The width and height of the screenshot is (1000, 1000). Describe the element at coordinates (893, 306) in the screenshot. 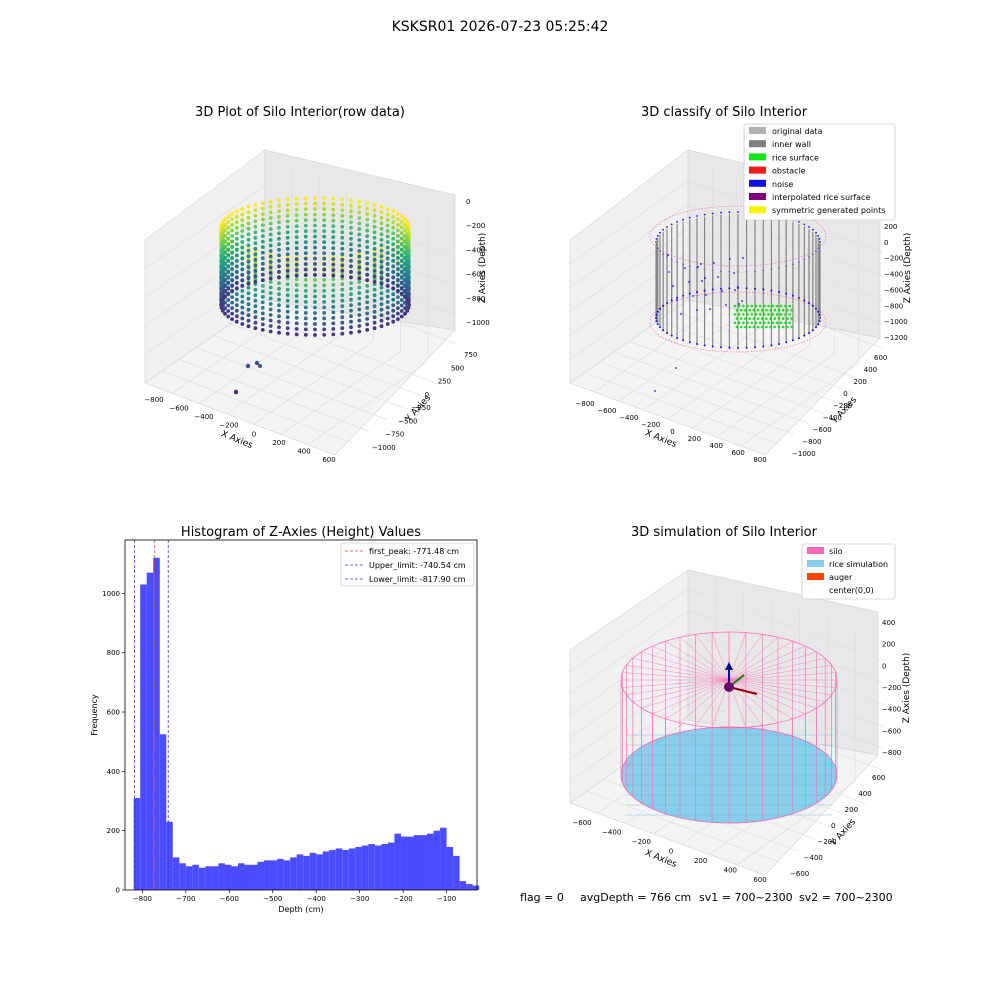

I see `tick-label: −800` at that location.